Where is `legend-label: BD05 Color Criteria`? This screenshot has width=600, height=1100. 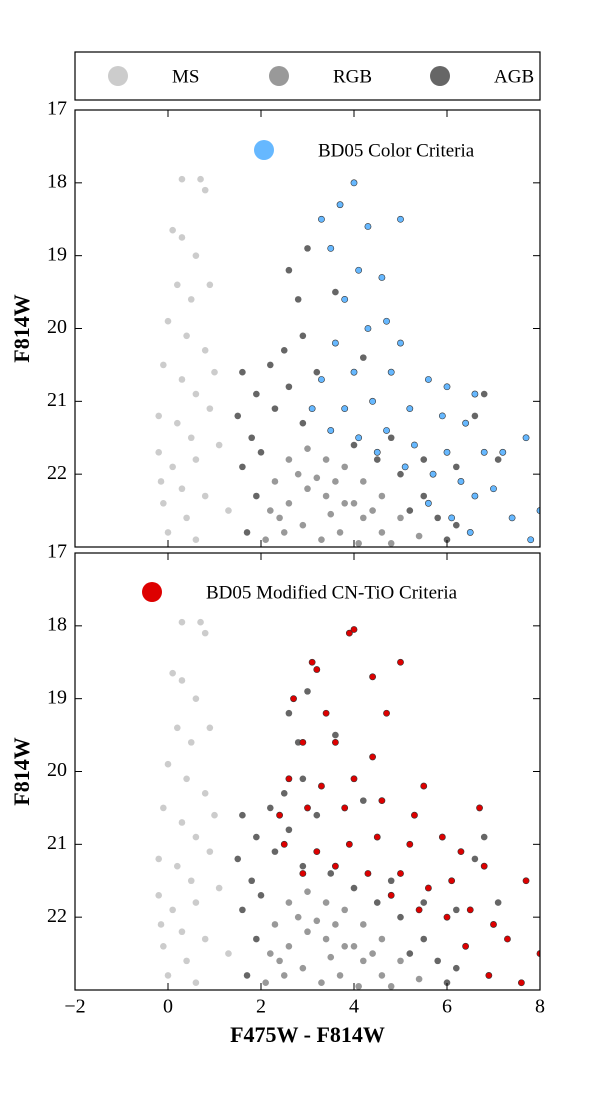
legend-label: BD05 Color Criteria is located at coordinates (396, 150).